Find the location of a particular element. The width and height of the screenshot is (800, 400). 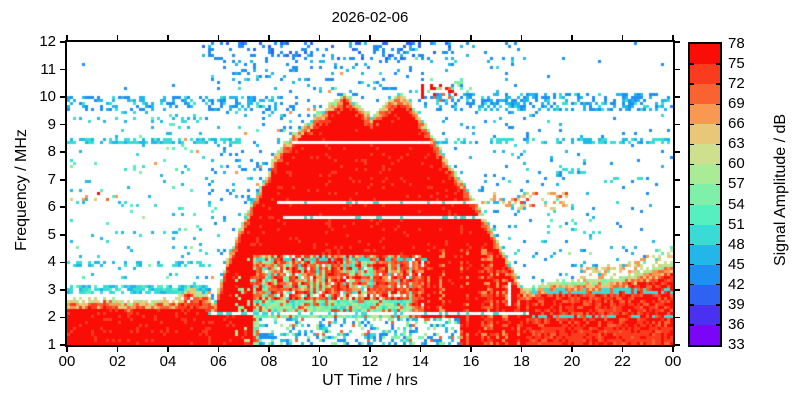

x-tick-label: 10 is located at coordinates (319, 361).